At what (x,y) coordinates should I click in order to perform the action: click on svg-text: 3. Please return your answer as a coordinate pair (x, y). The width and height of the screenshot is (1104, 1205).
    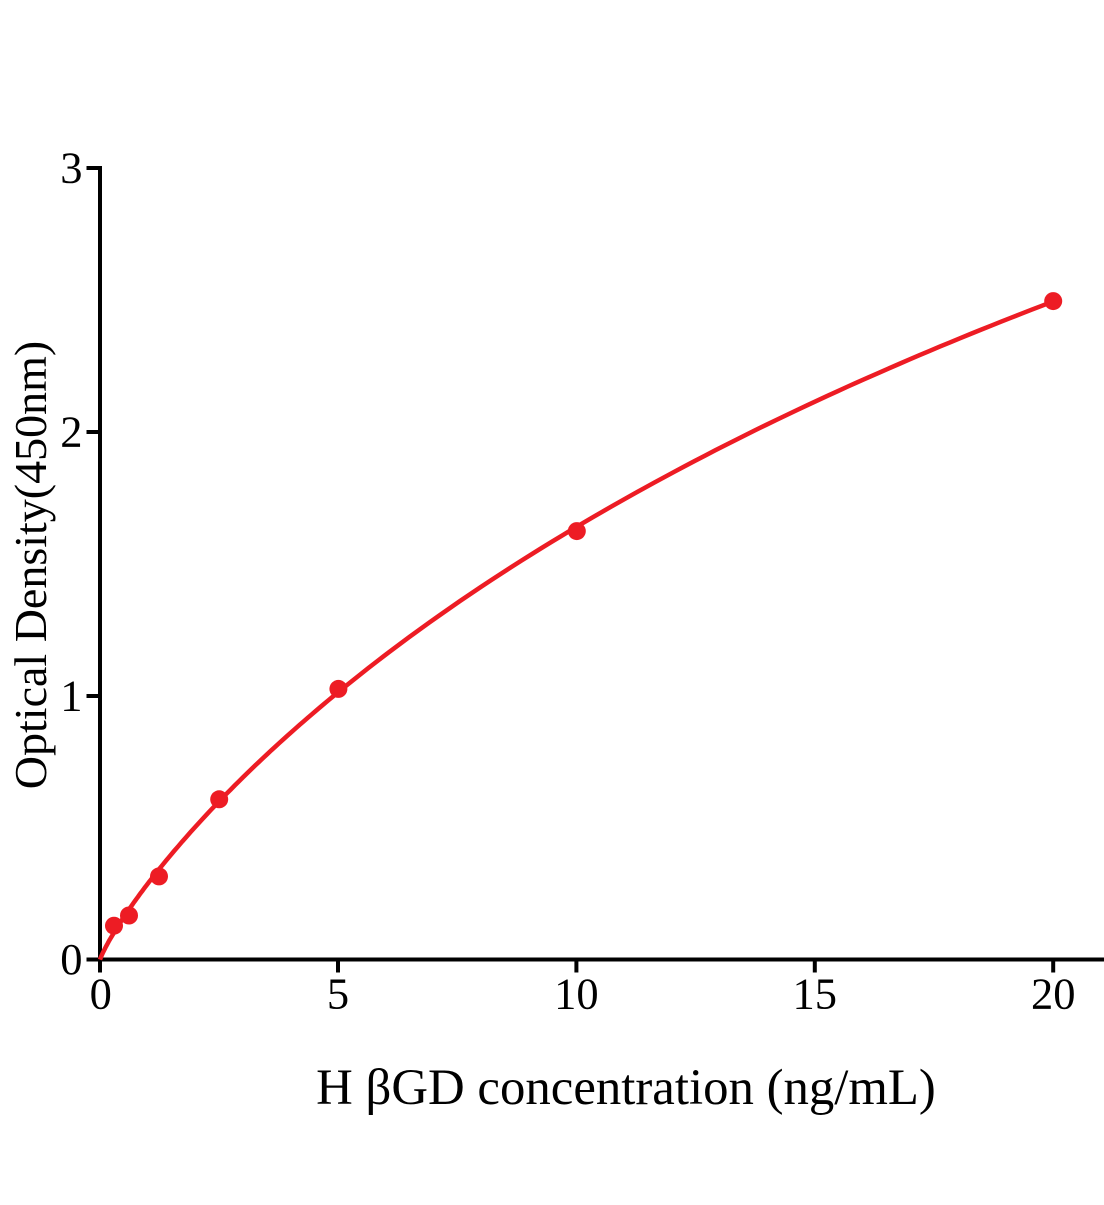
    Looking at the image, I should click on (71, 168).